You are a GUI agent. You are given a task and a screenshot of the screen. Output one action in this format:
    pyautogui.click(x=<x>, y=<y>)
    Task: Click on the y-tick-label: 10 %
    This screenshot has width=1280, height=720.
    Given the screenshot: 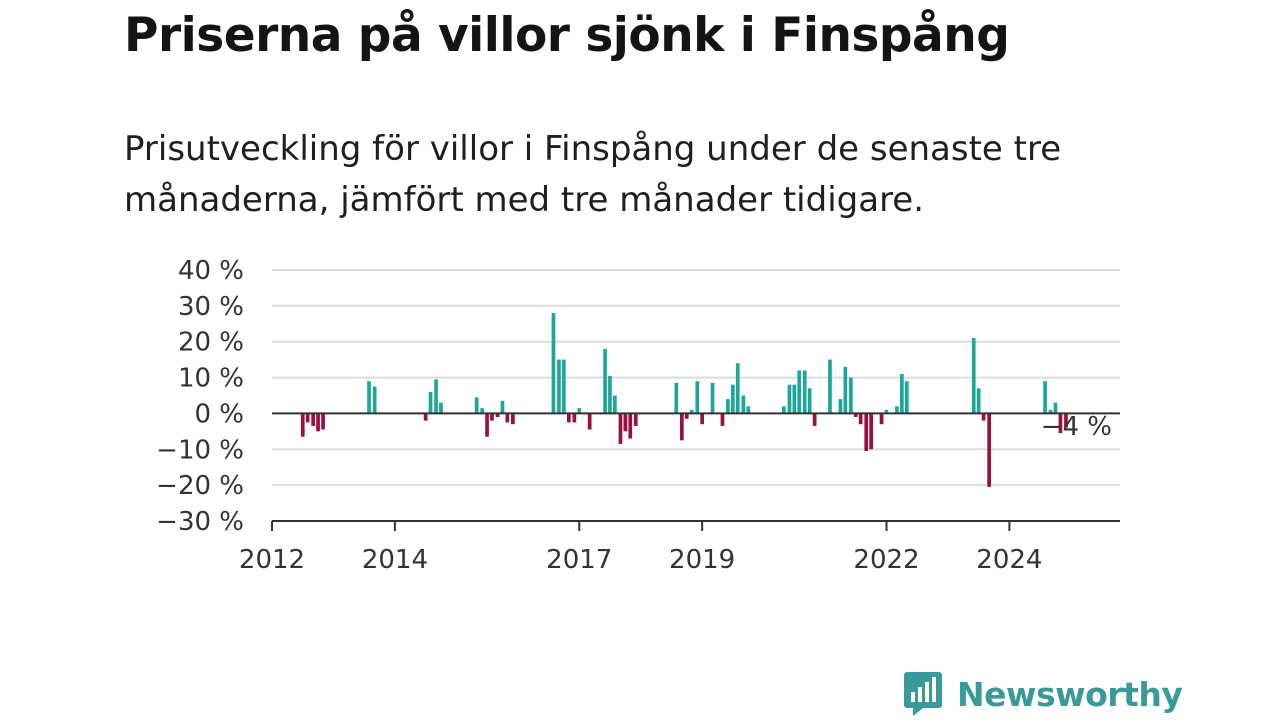 What is the action you would take?
    pyautogui.click(x=211, y=379)
    